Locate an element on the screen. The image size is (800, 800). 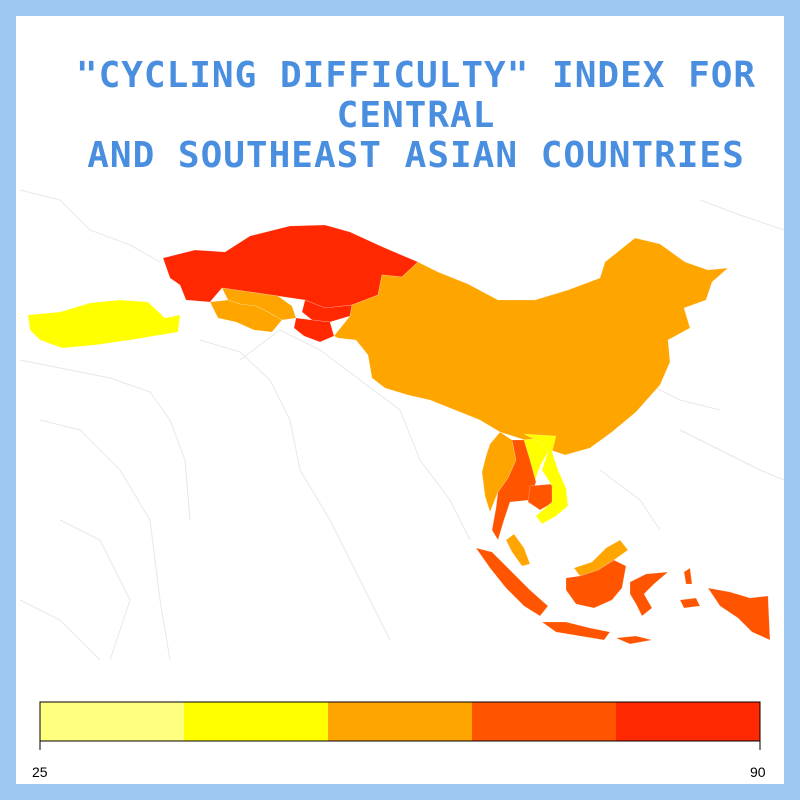
legend-outline is located at coordinates (400, 721).